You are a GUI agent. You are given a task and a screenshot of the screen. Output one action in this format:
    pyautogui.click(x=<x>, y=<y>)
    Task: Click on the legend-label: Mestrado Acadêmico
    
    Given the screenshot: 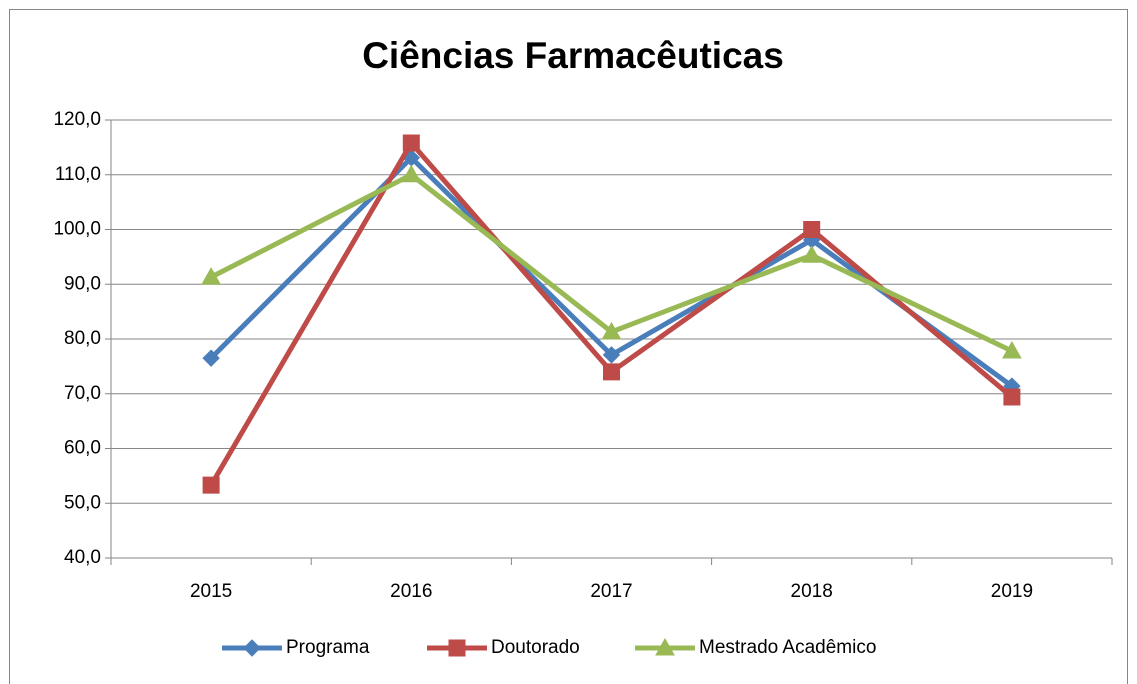 What is the action you would take?
    pyautogui.click(x=787, y=647)
    